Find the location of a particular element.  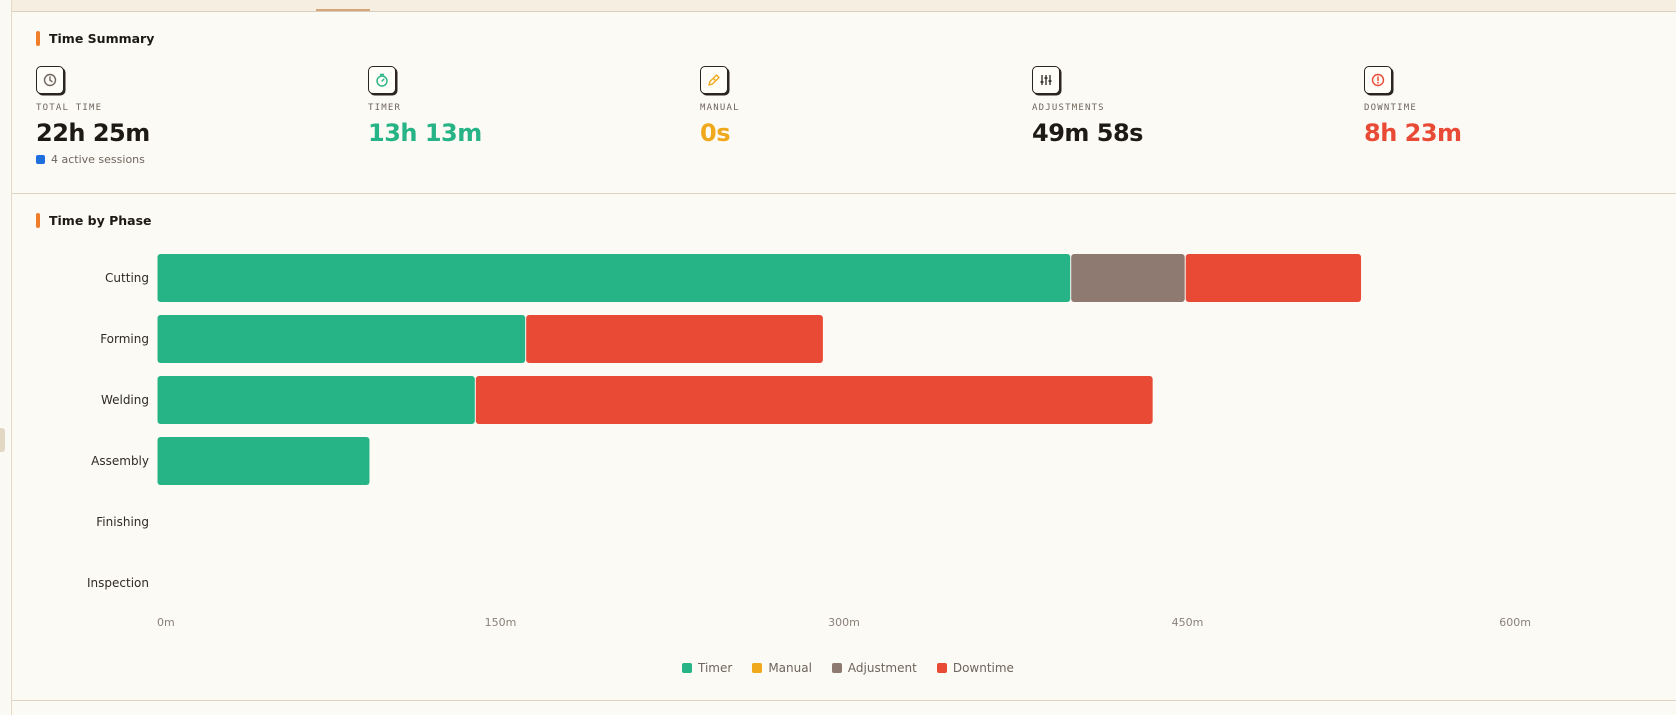

legend-downtime: Downtime is located at coordinates (975, 668).